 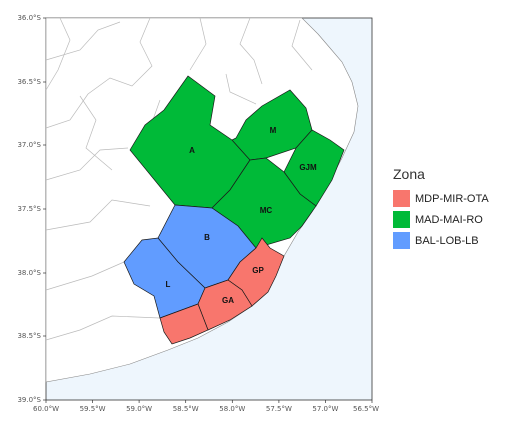 What do you see at coordinates (308, 167) in the screenshot?
I see `zone-label-gjm: GJM` at bounding box center [308, 167].